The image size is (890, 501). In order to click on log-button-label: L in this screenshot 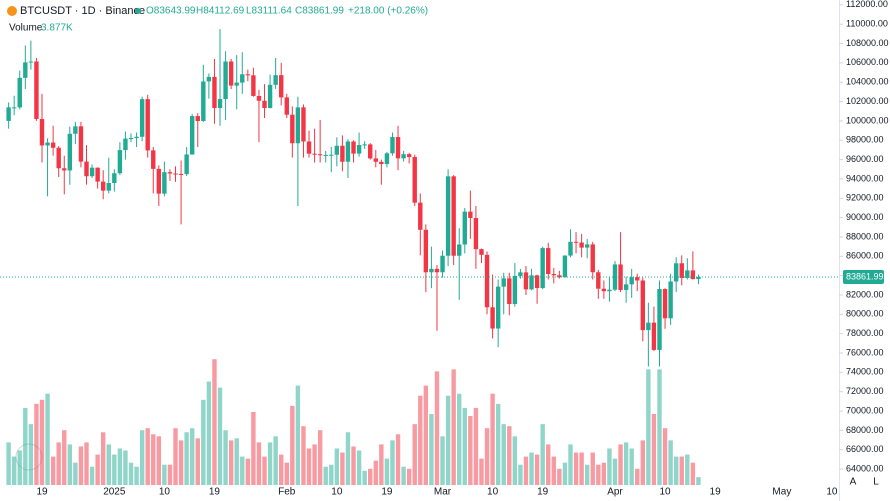, I will do `click(876, 482)`.